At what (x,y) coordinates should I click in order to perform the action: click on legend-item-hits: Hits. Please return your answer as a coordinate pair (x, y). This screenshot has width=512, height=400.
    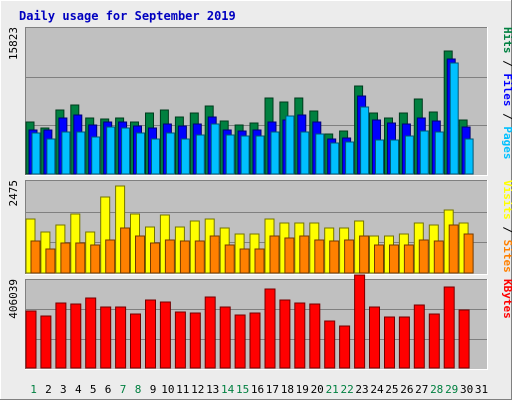
    Looking at the image, I should click on (506, 40).